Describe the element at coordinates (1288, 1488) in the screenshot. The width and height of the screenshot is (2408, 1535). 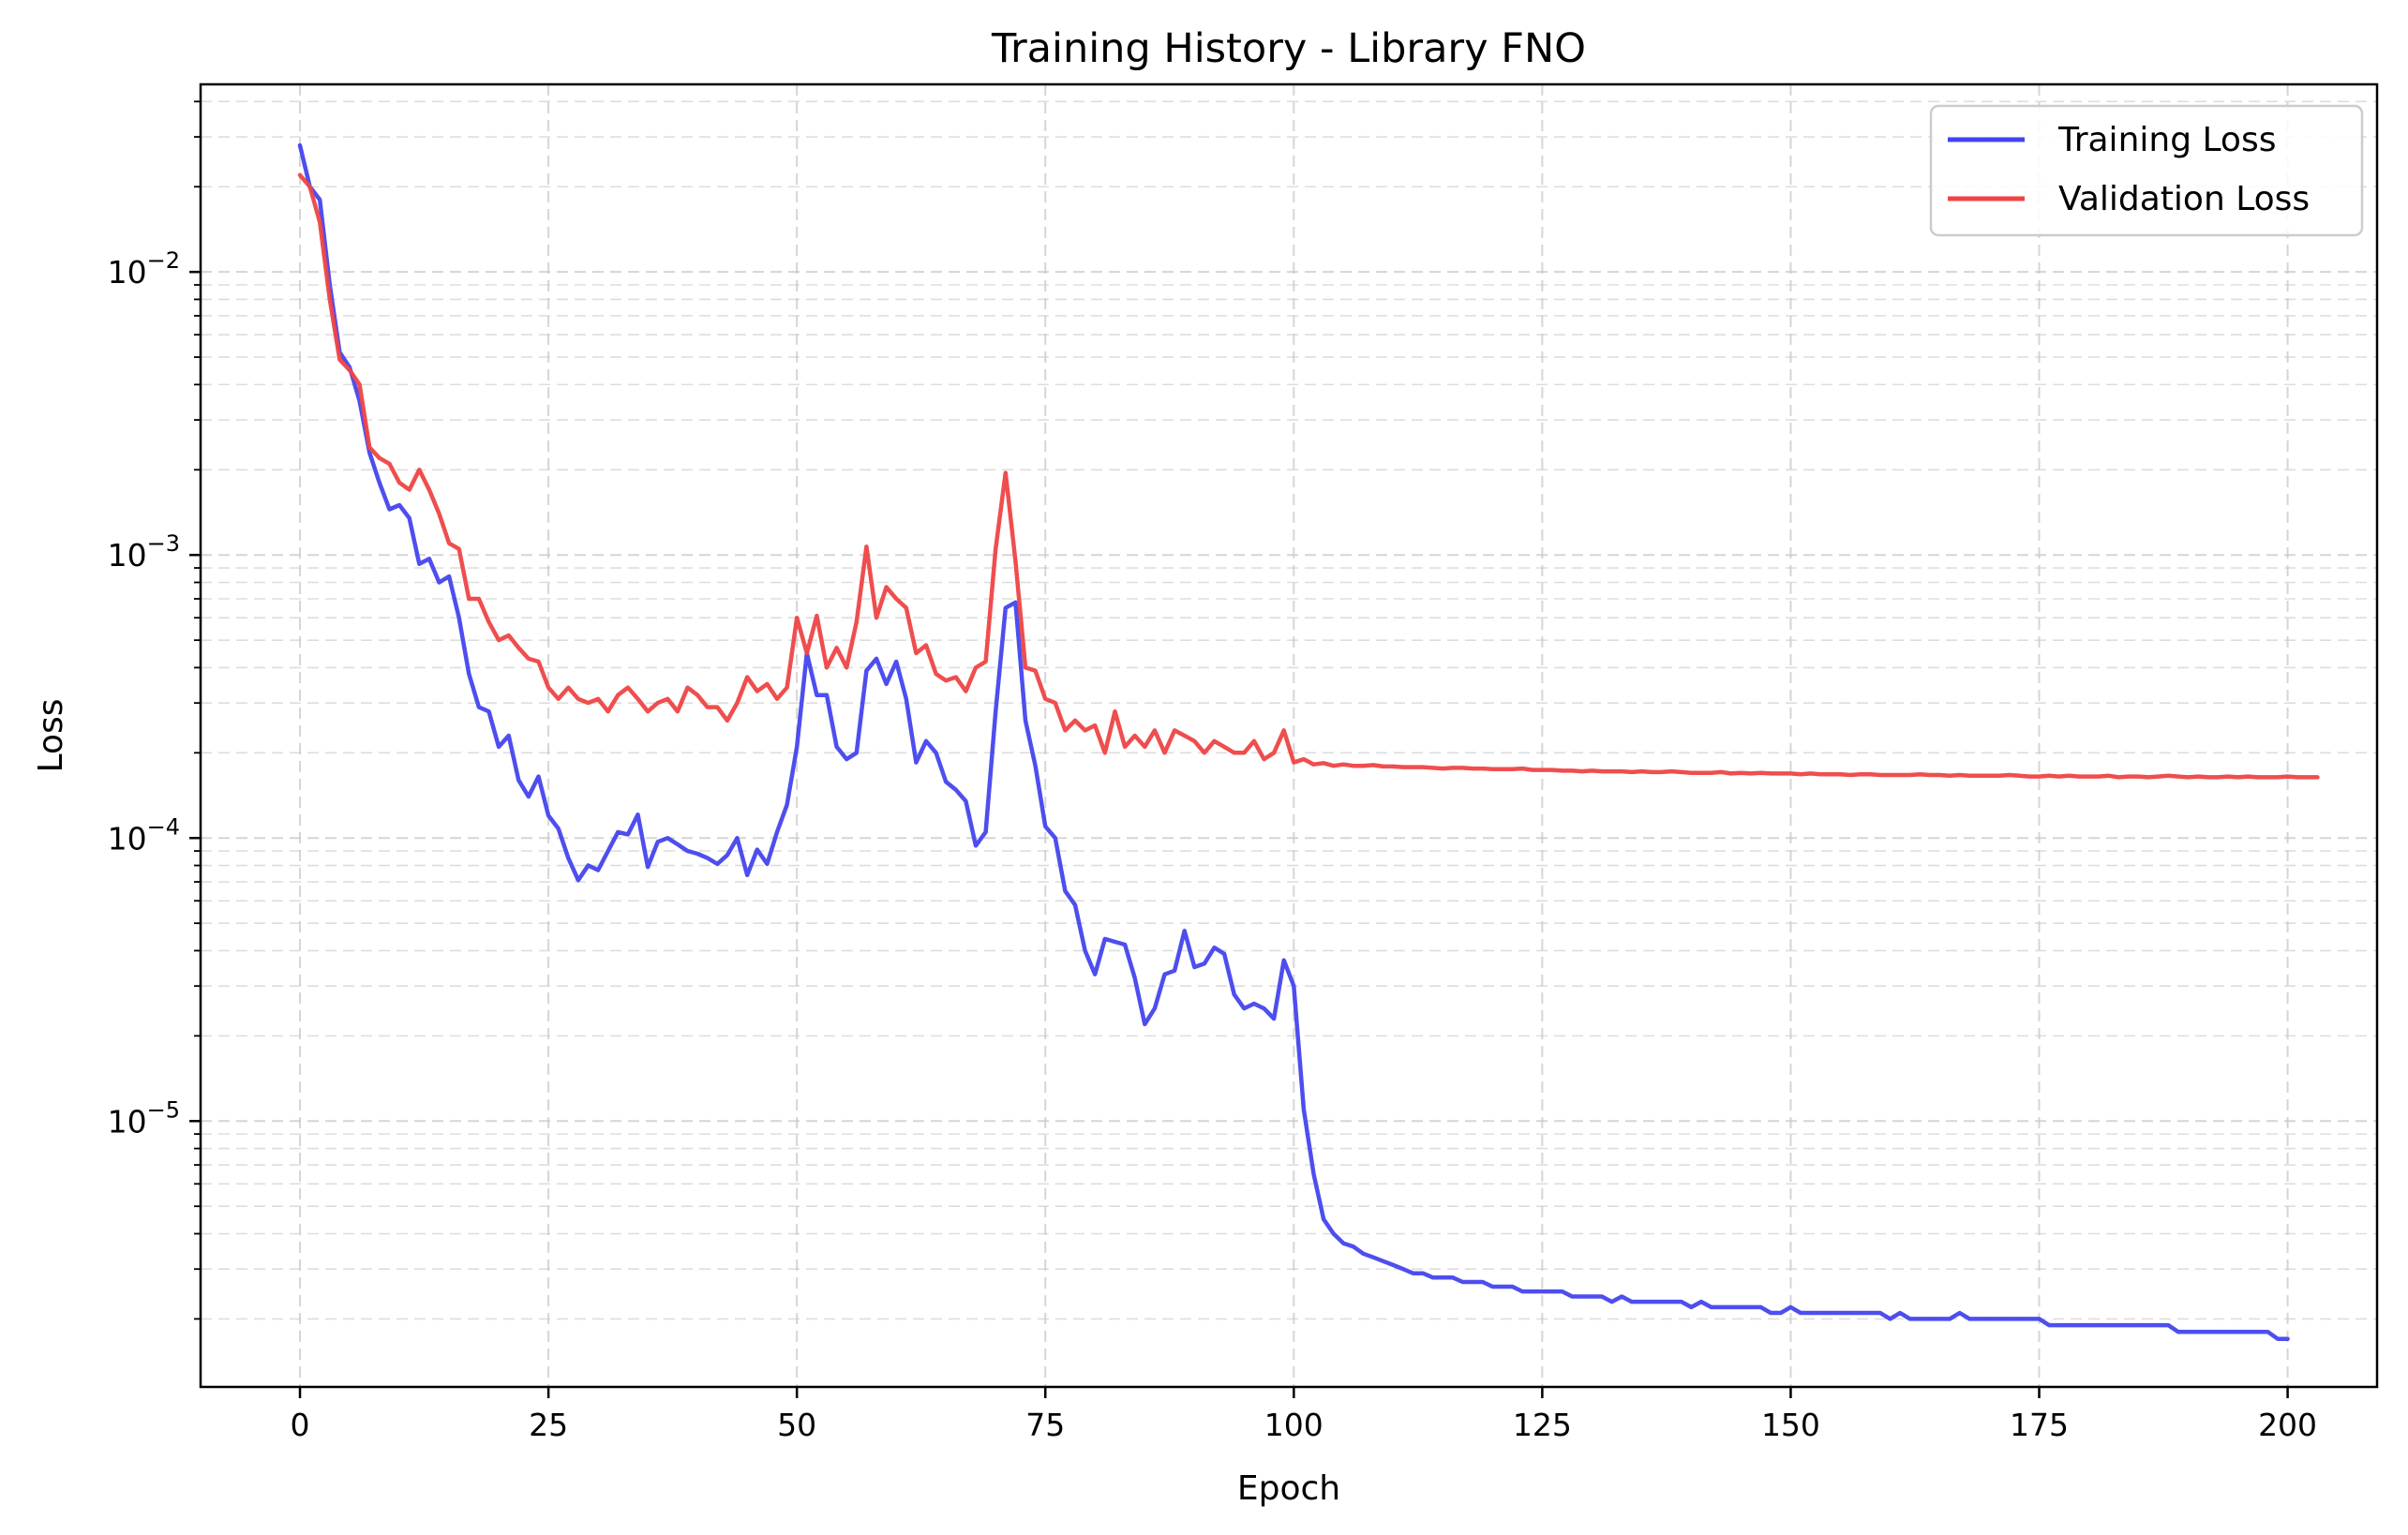
I see `x-axis-title: Epoch` at that location.